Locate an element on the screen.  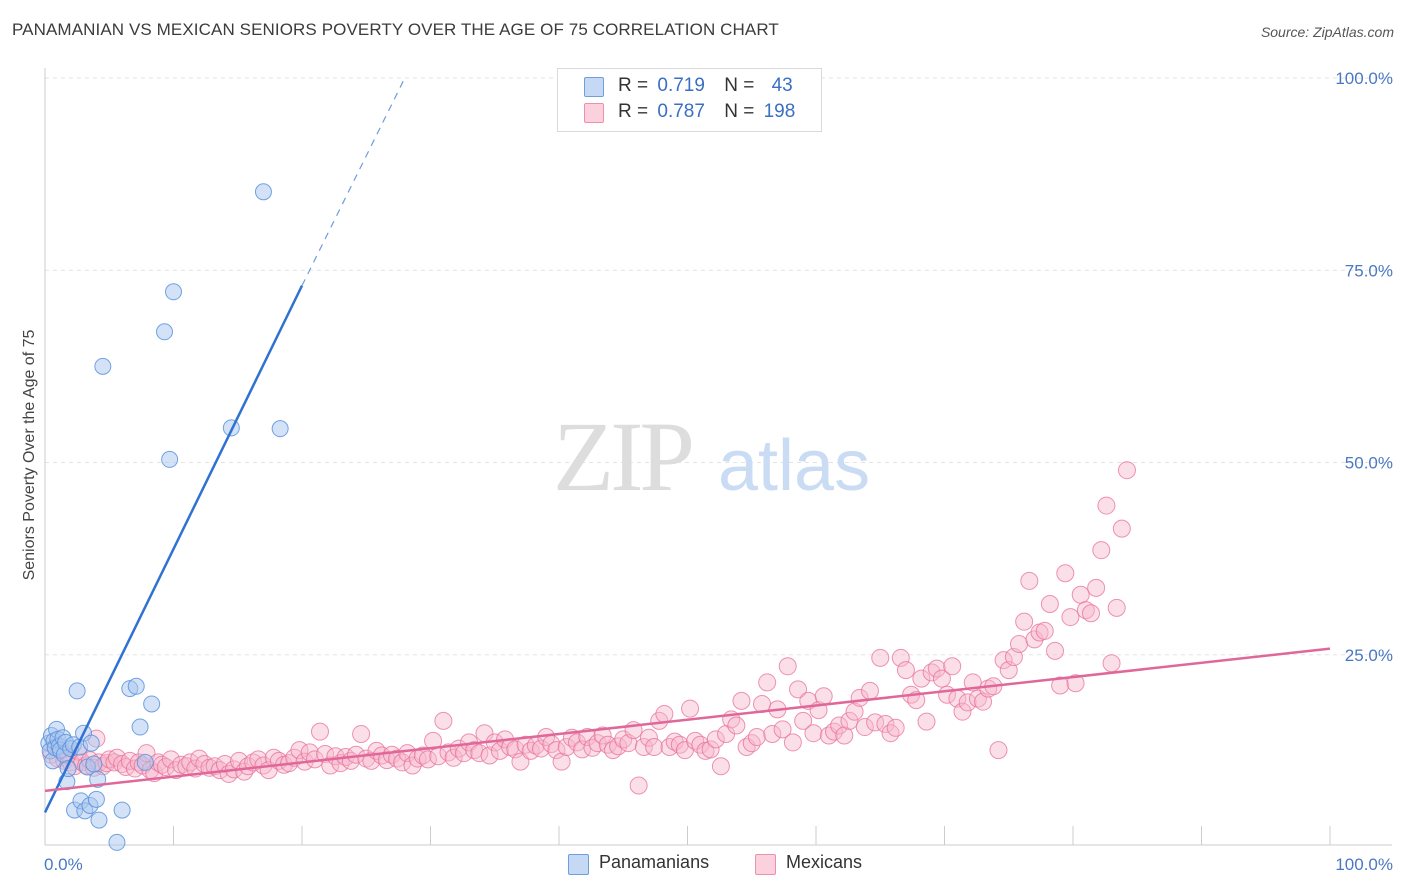
bottom-legend-label-panamanians: Panamanians is located at coordinates (654, 862).